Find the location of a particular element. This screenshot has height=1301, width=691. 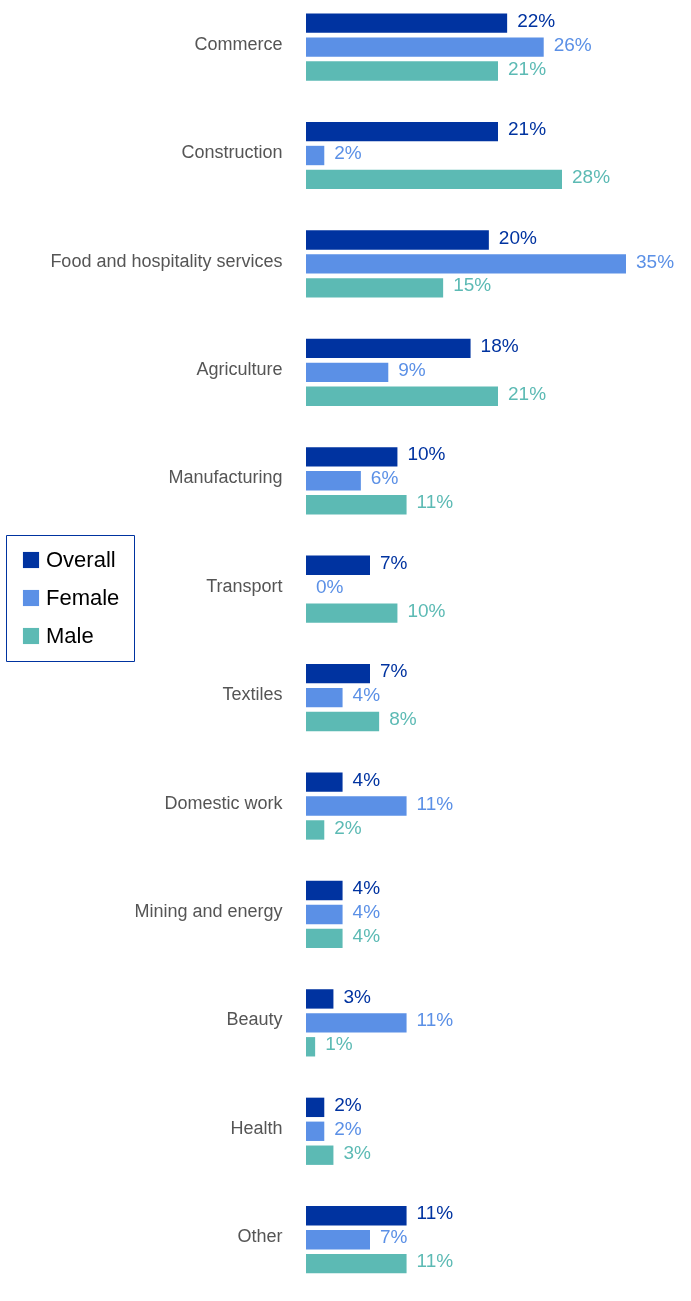

y-tick-label: Manufacturing is located at coordinates (225, 477).